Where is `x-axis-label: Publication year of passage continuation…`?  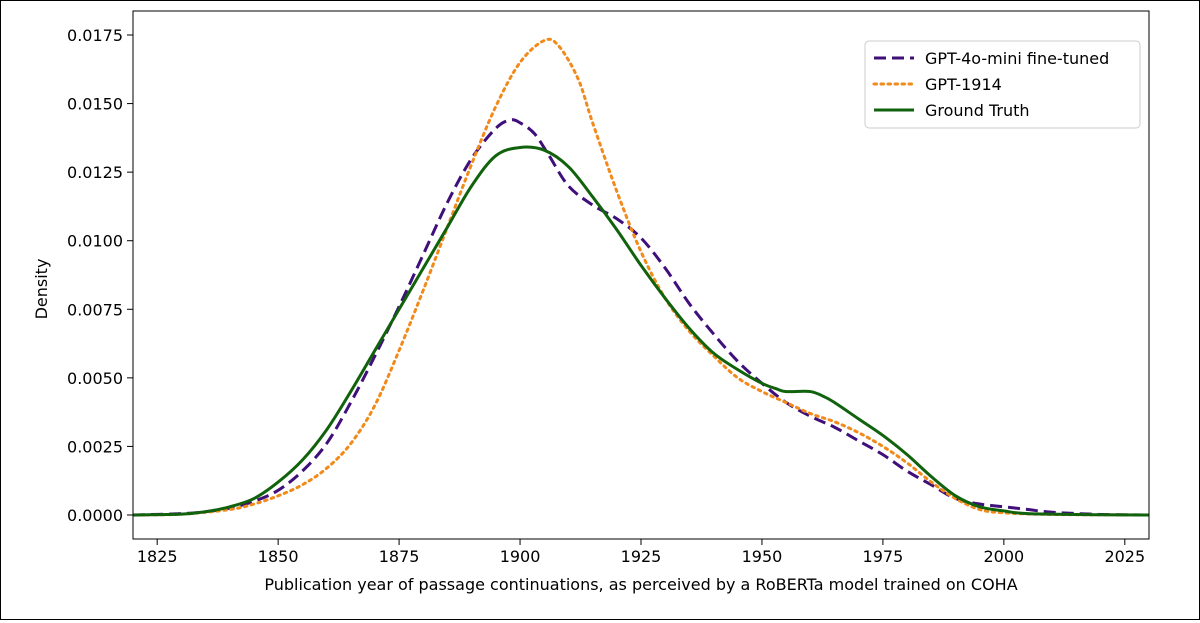
x-axis-label: Publication year of passage continuation… is located at coordinates (640, 584).